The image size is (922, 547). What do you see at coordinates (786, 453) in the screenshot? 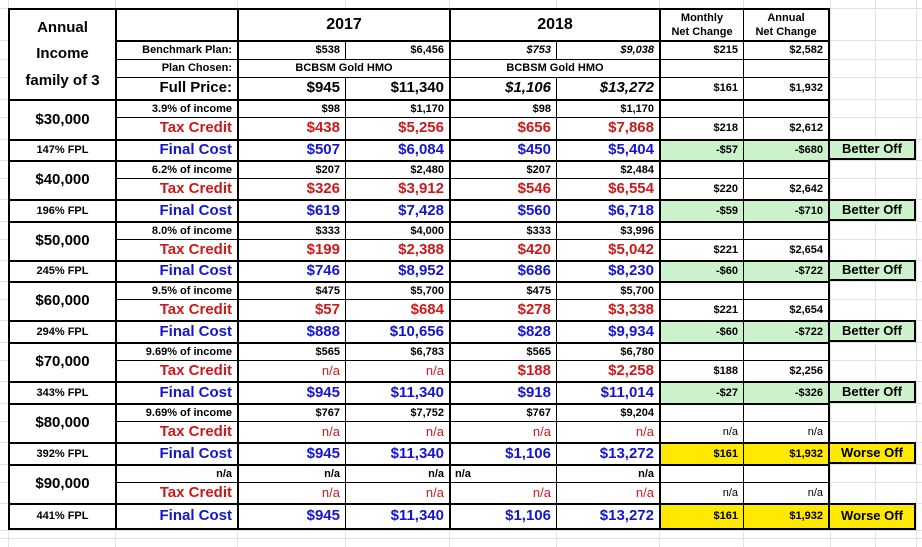
I see `b5-final-annual-net: $1,932` at bounding box center [786, 453].